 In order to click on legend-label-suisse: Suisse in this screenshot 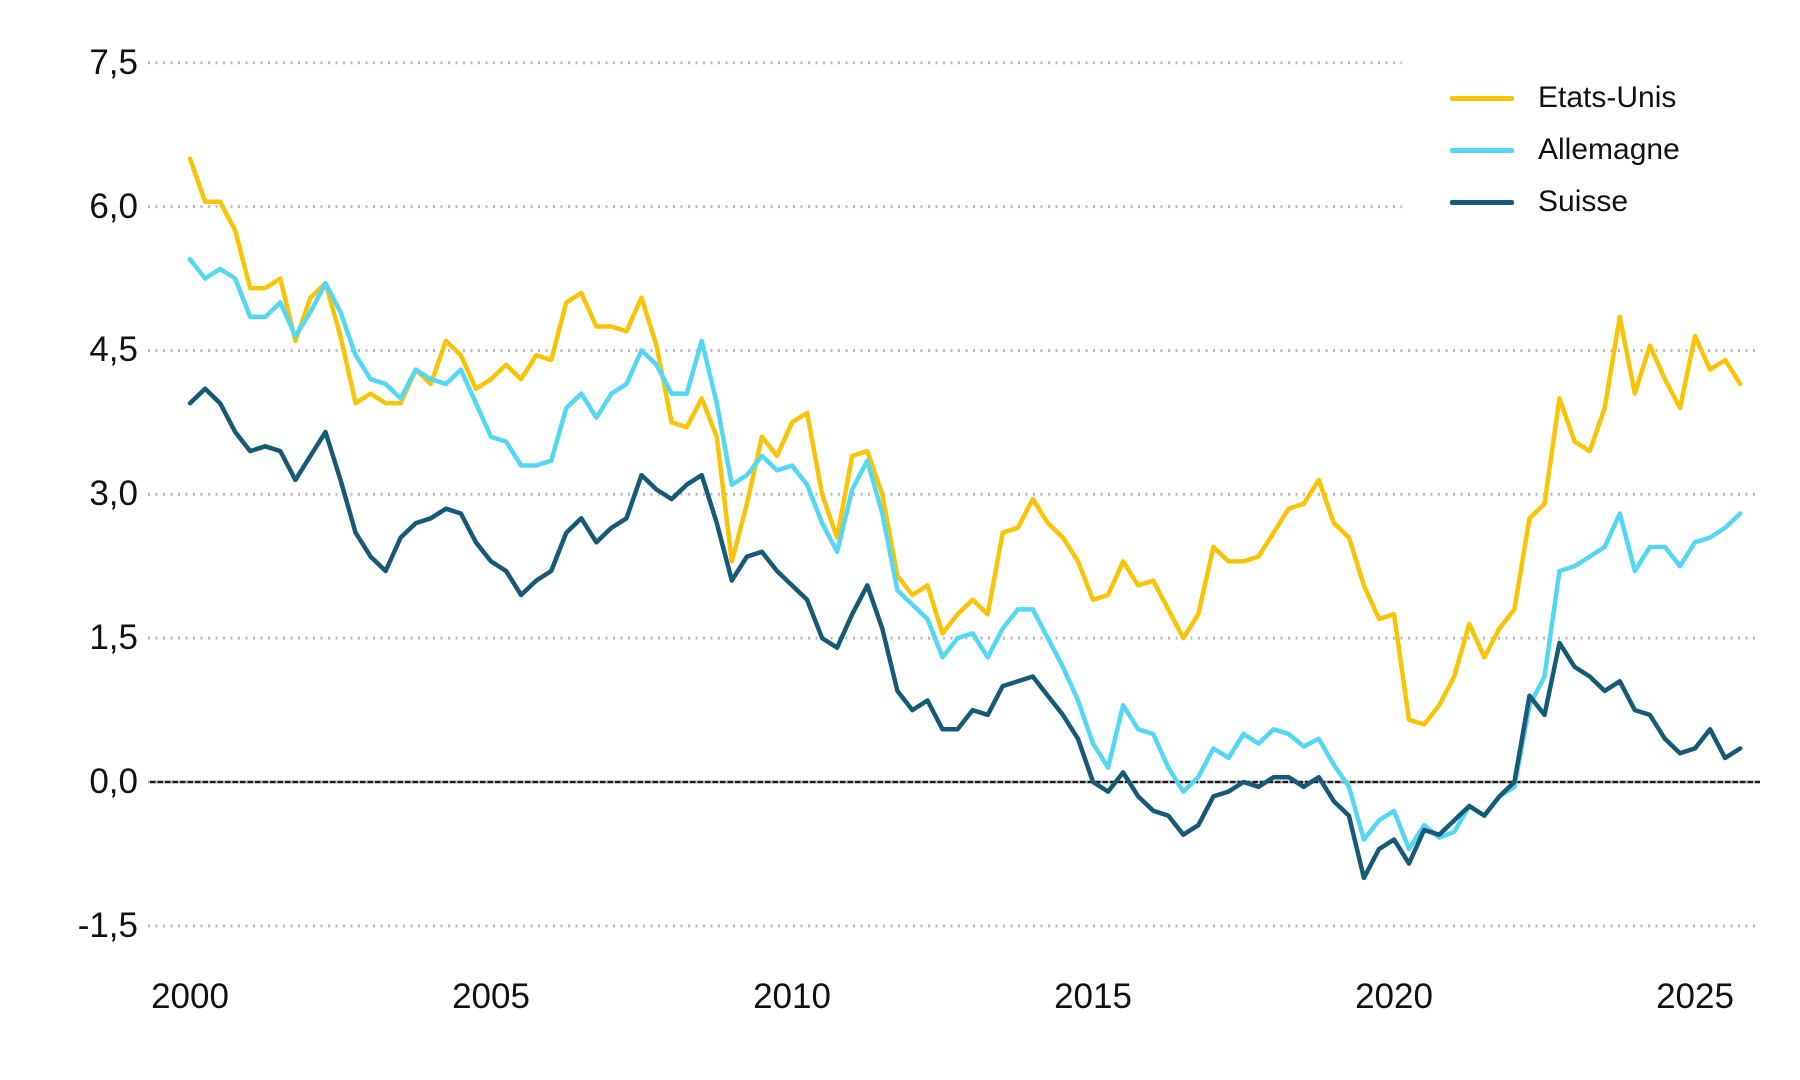, I will do `click(1583, 201)`.